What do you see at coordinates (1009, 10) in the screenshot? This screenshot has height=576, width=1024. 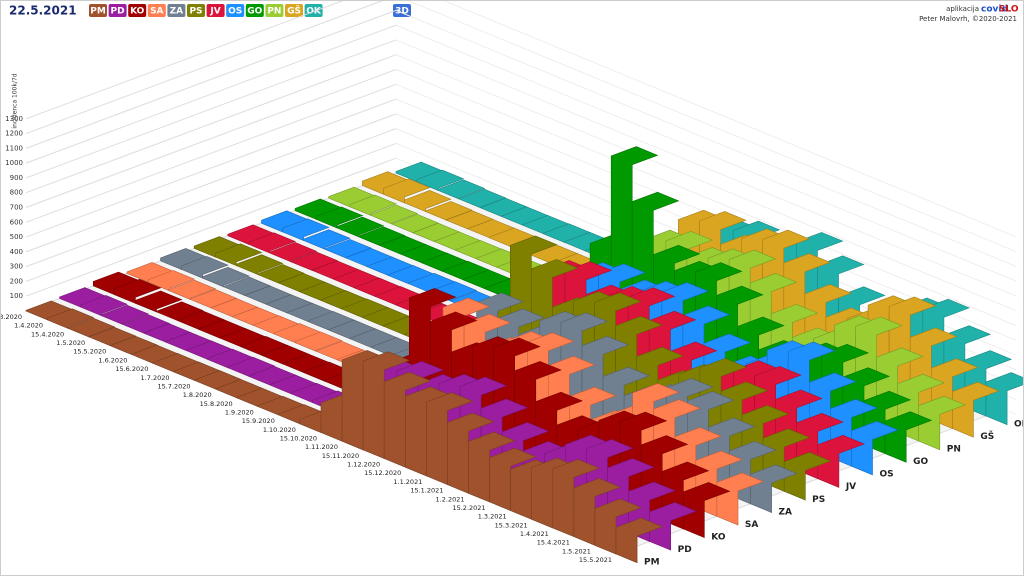 I see `brand: SLO` at bounding box center [1009, 10].